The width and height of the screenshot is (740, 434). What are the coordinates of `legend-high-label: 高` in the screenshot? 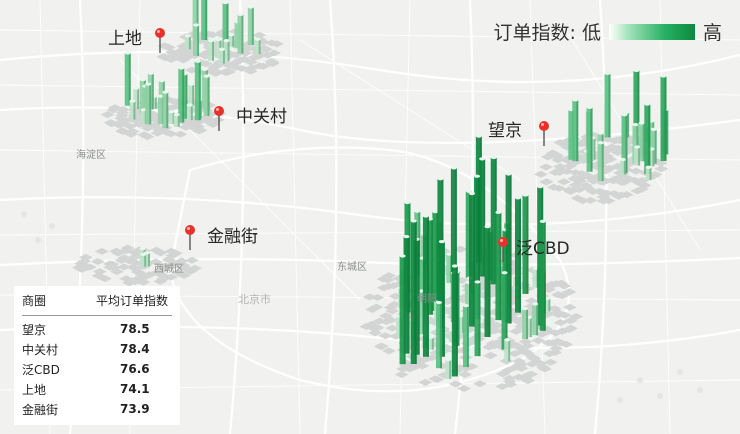 It's located at (712, 31).